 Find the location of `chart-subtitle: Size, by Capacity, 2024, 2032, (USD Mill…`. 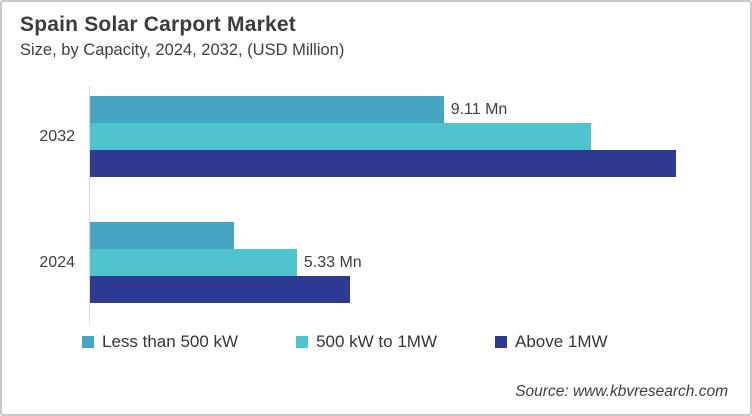

chart-subtitle: Size, by Capacity, 2024, 2032, (USD Mill… is located at coordinates (182, 50).